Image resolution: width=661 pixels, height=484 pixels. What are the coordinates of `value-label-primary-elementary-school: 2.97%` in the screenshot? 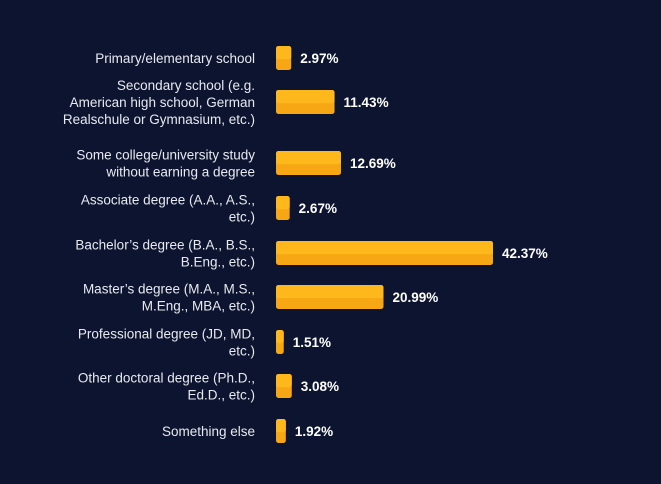 It's located at (319, 58).